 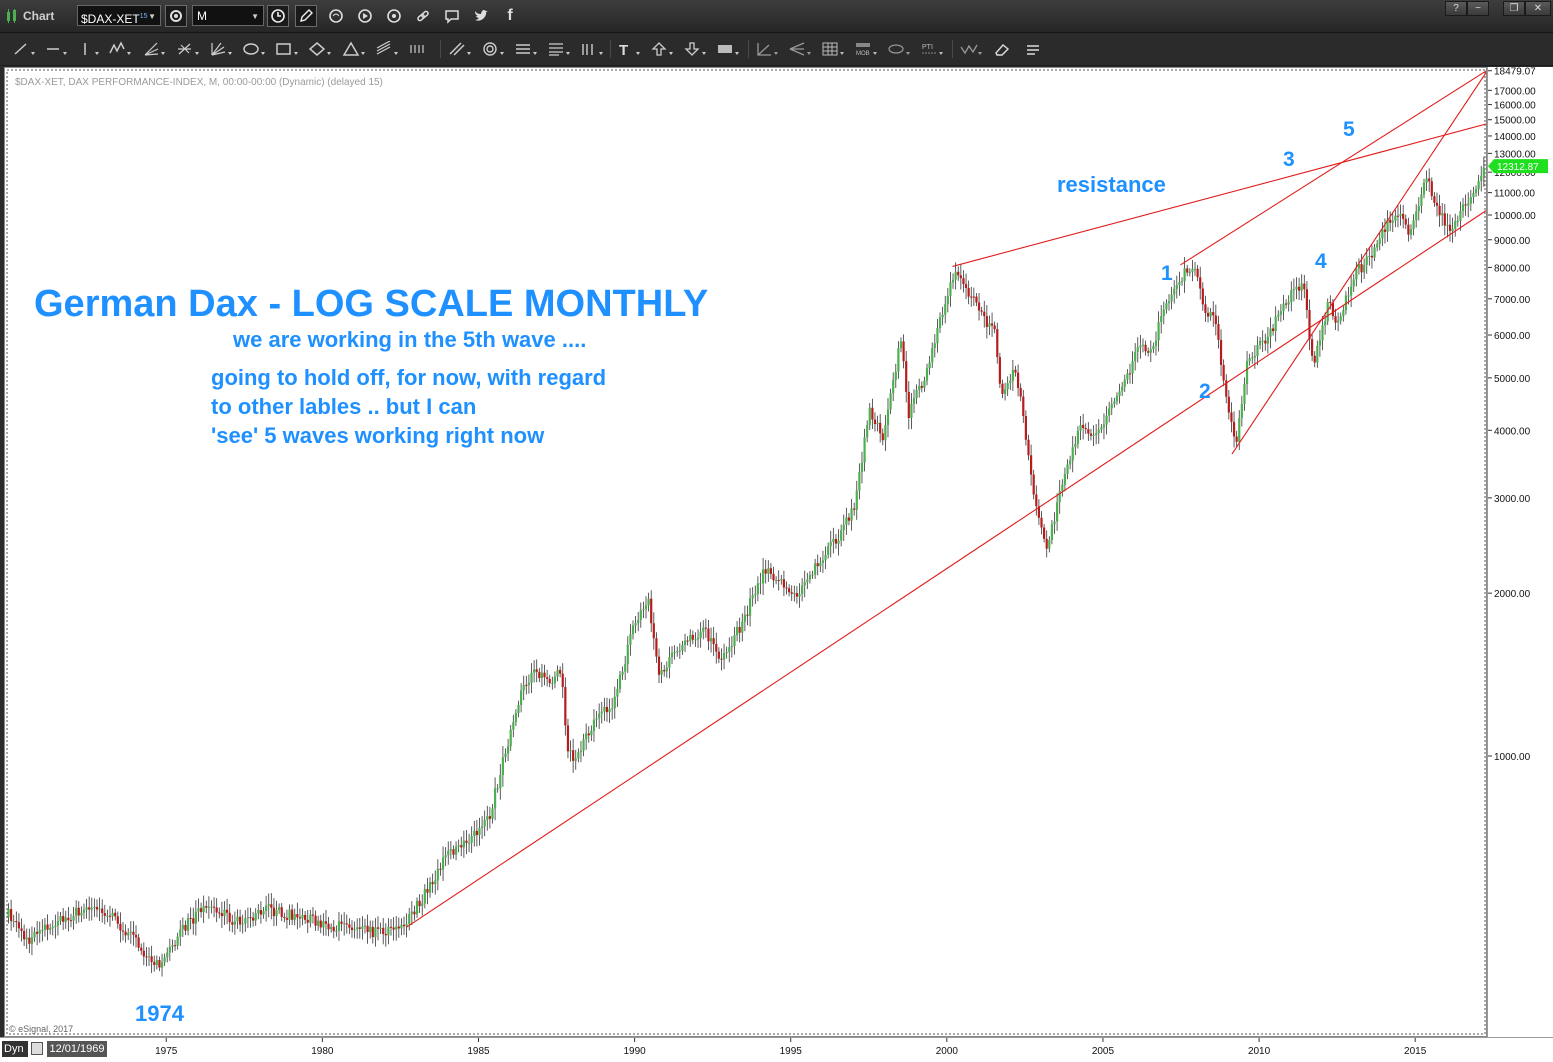 I want to click on dynamic-mode-button: Dyn, so click(x=15, y=1049).